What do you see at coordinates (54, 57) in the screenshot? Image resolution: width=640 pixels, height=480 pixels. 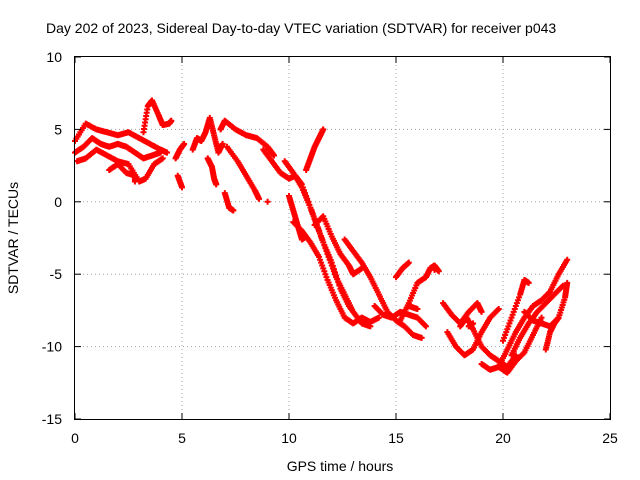 I see `y-tick-label: 10` at bounding box center [54, 57].